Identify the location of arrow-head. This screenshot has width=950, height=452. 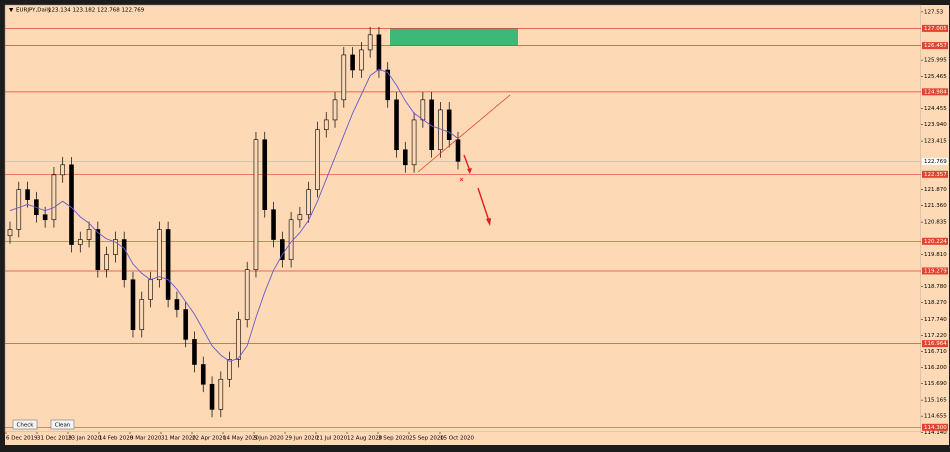
(469, 171).